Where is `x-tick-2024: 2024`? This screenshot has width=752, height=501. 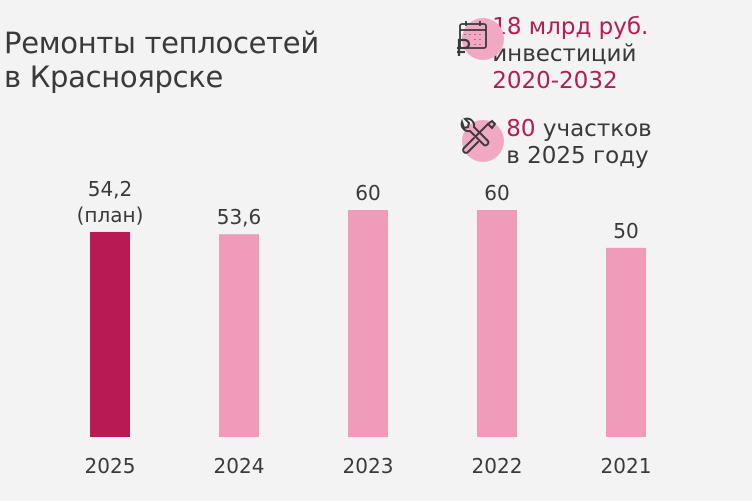
x-tick-2024: 2024 is located at coordinates (239, 466).